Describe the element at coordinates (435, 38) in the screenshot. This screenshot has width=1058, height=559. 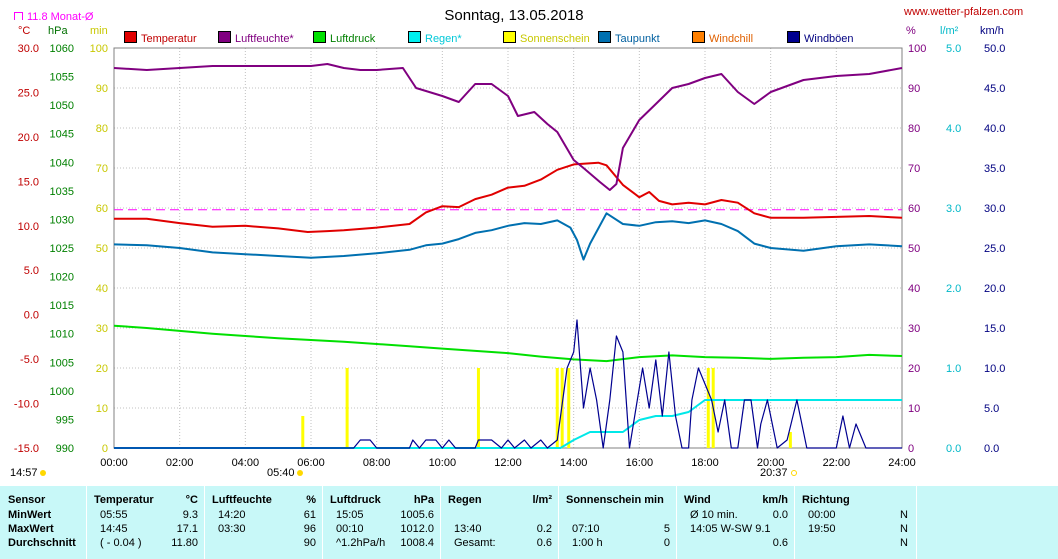
I see `legend-regen: Regen*` at that location.